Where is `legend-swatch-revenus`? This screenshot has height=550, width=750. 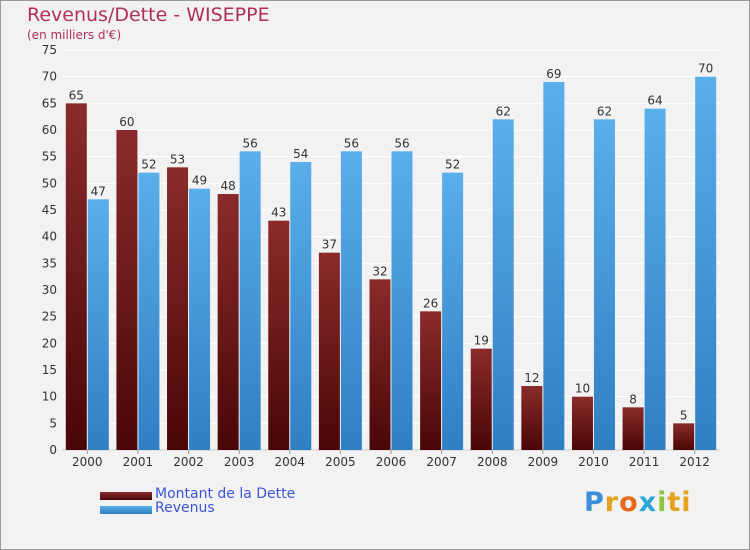
legend-swatch-revenus is located at coordinates (126, 510).